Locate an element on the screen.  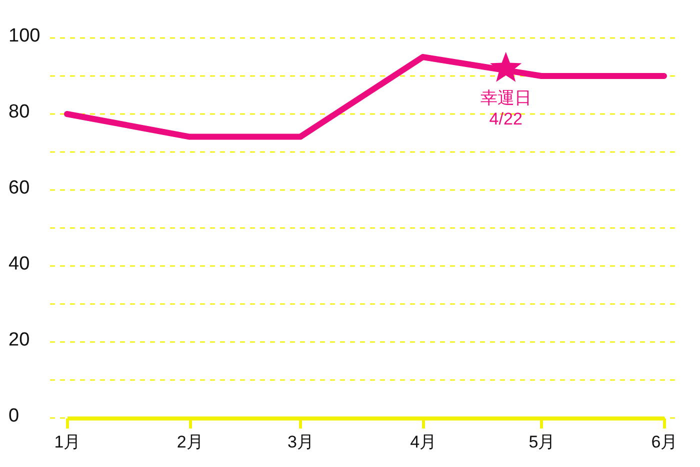
y-tick-label: 80 is located at coordinates (19, 112).